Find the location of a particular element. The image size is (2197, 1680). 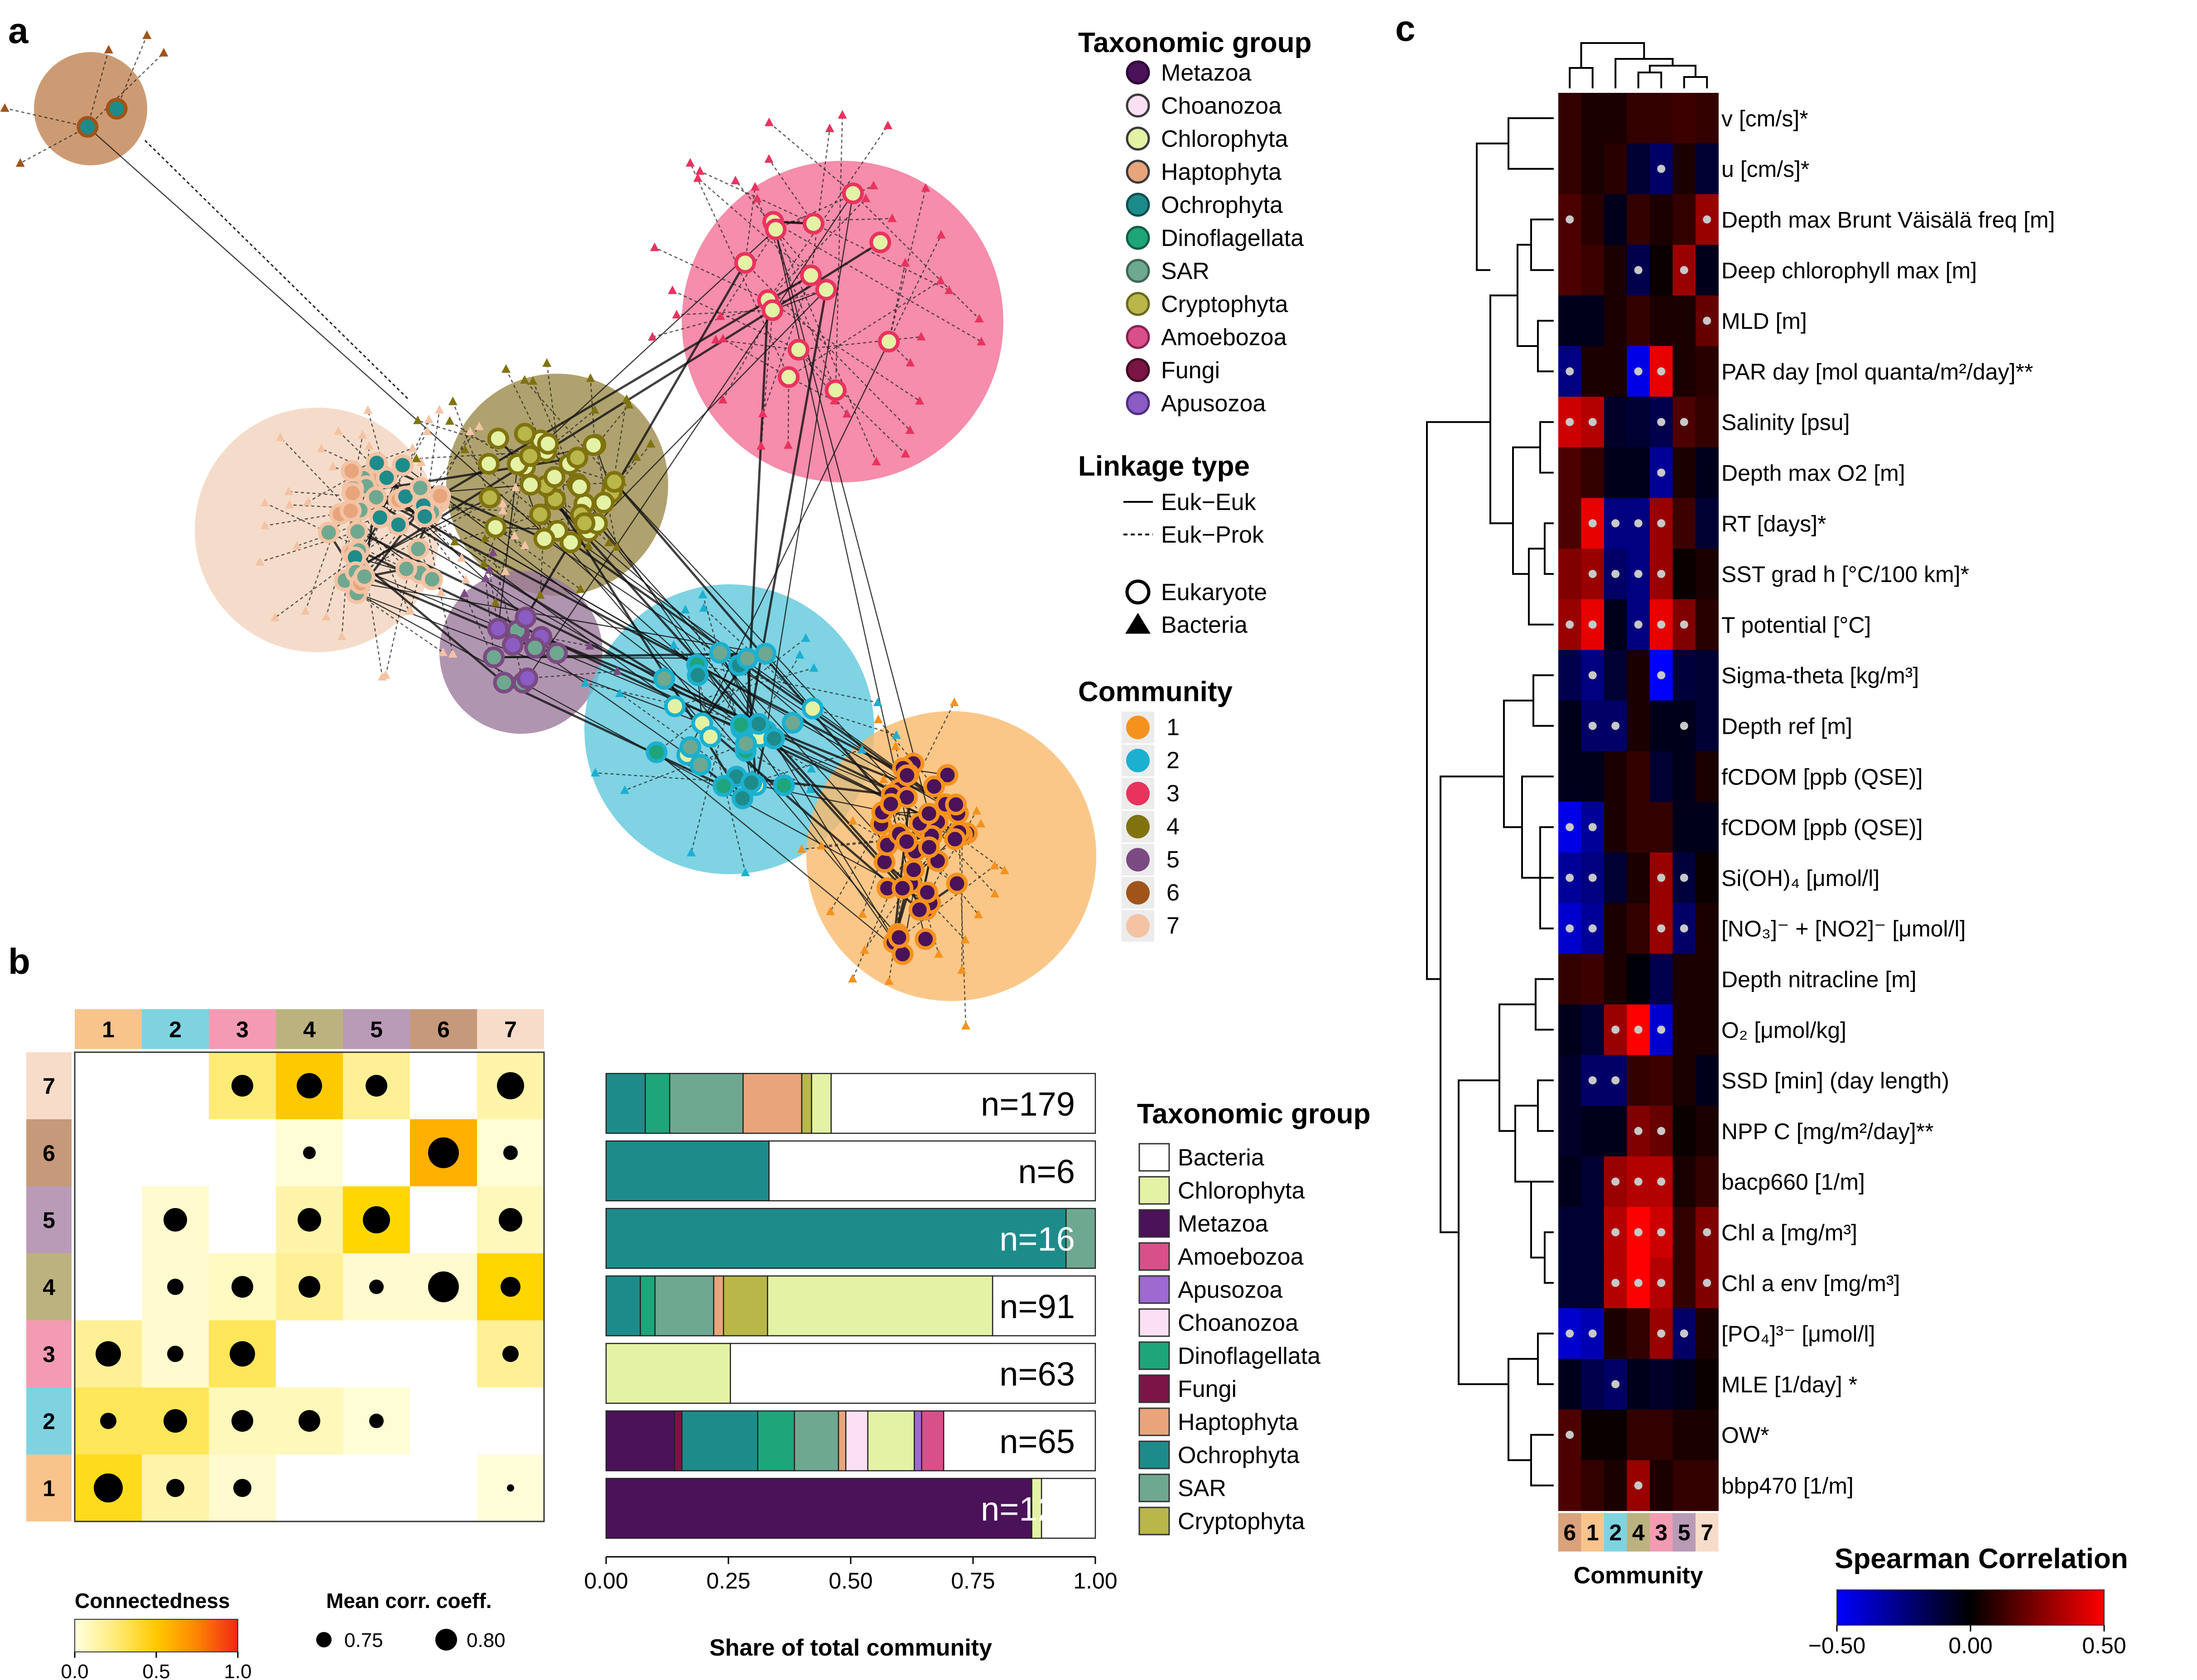

row-label: SSD [min] (day length) is located at coordinates (1835, 1080).